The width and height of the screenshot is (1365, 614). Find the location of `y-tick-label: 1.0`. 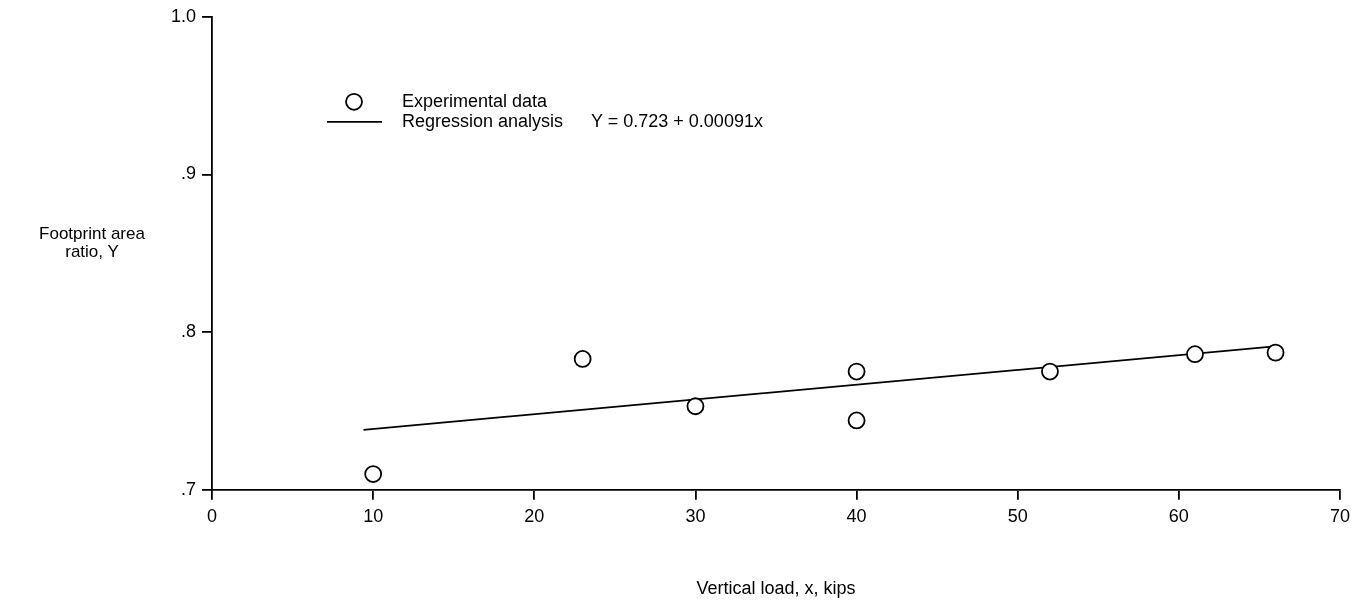

y-tick-label: 1.0 is located at coordinates (183, 15).